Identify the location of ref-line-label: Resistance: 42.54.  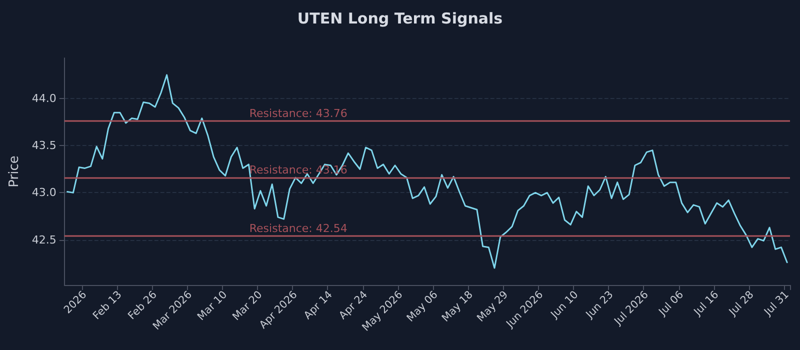
(298, 229).